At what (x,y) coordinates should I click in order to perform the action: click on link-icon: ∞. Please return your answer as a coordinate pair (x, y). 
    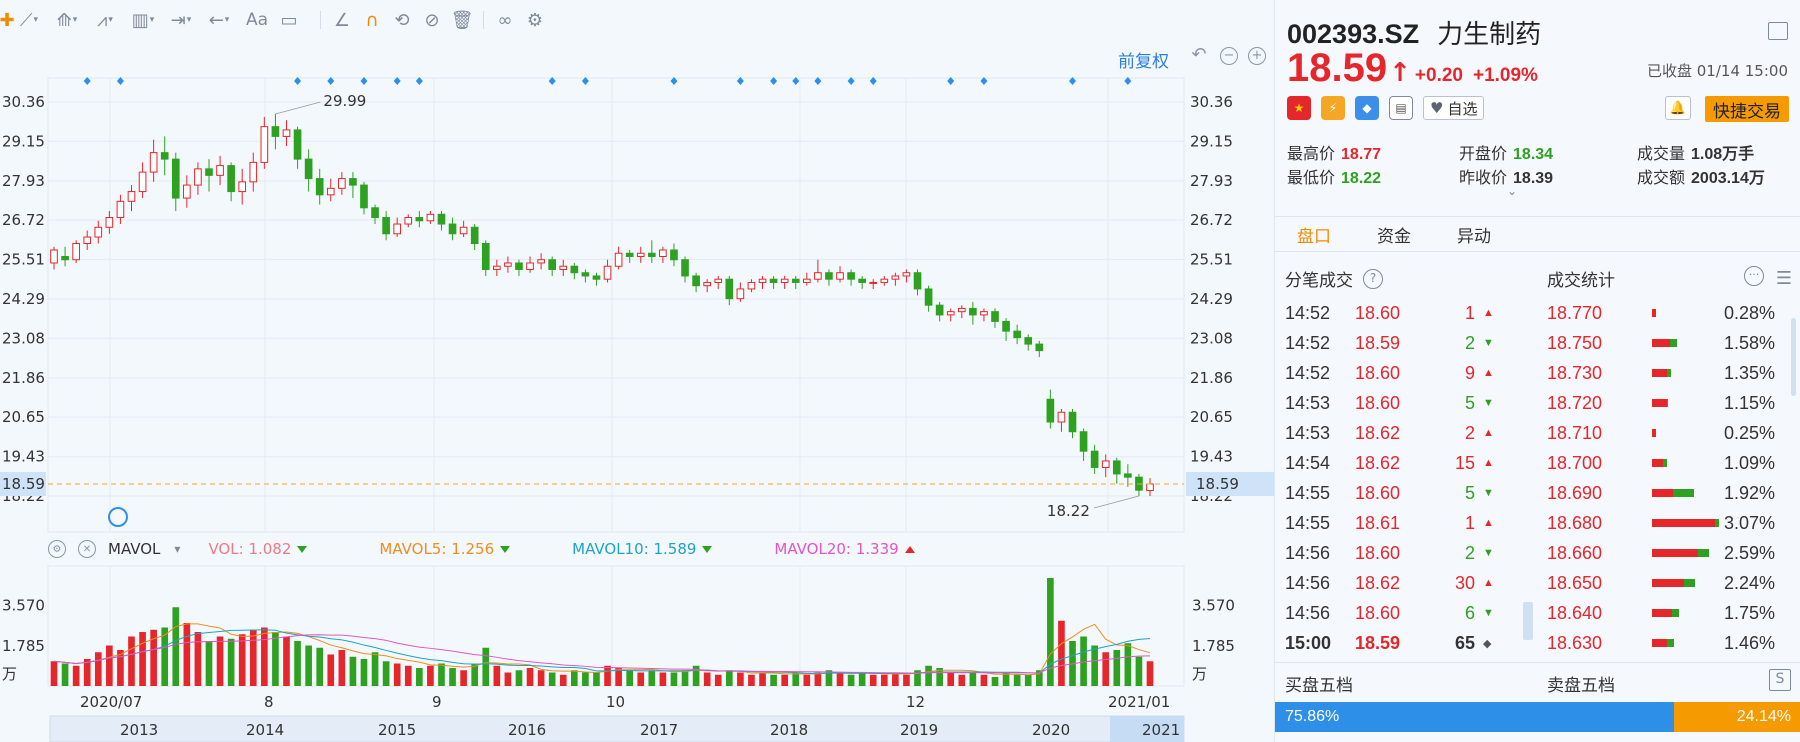
    Looking at the image, I should click on (505, 20).